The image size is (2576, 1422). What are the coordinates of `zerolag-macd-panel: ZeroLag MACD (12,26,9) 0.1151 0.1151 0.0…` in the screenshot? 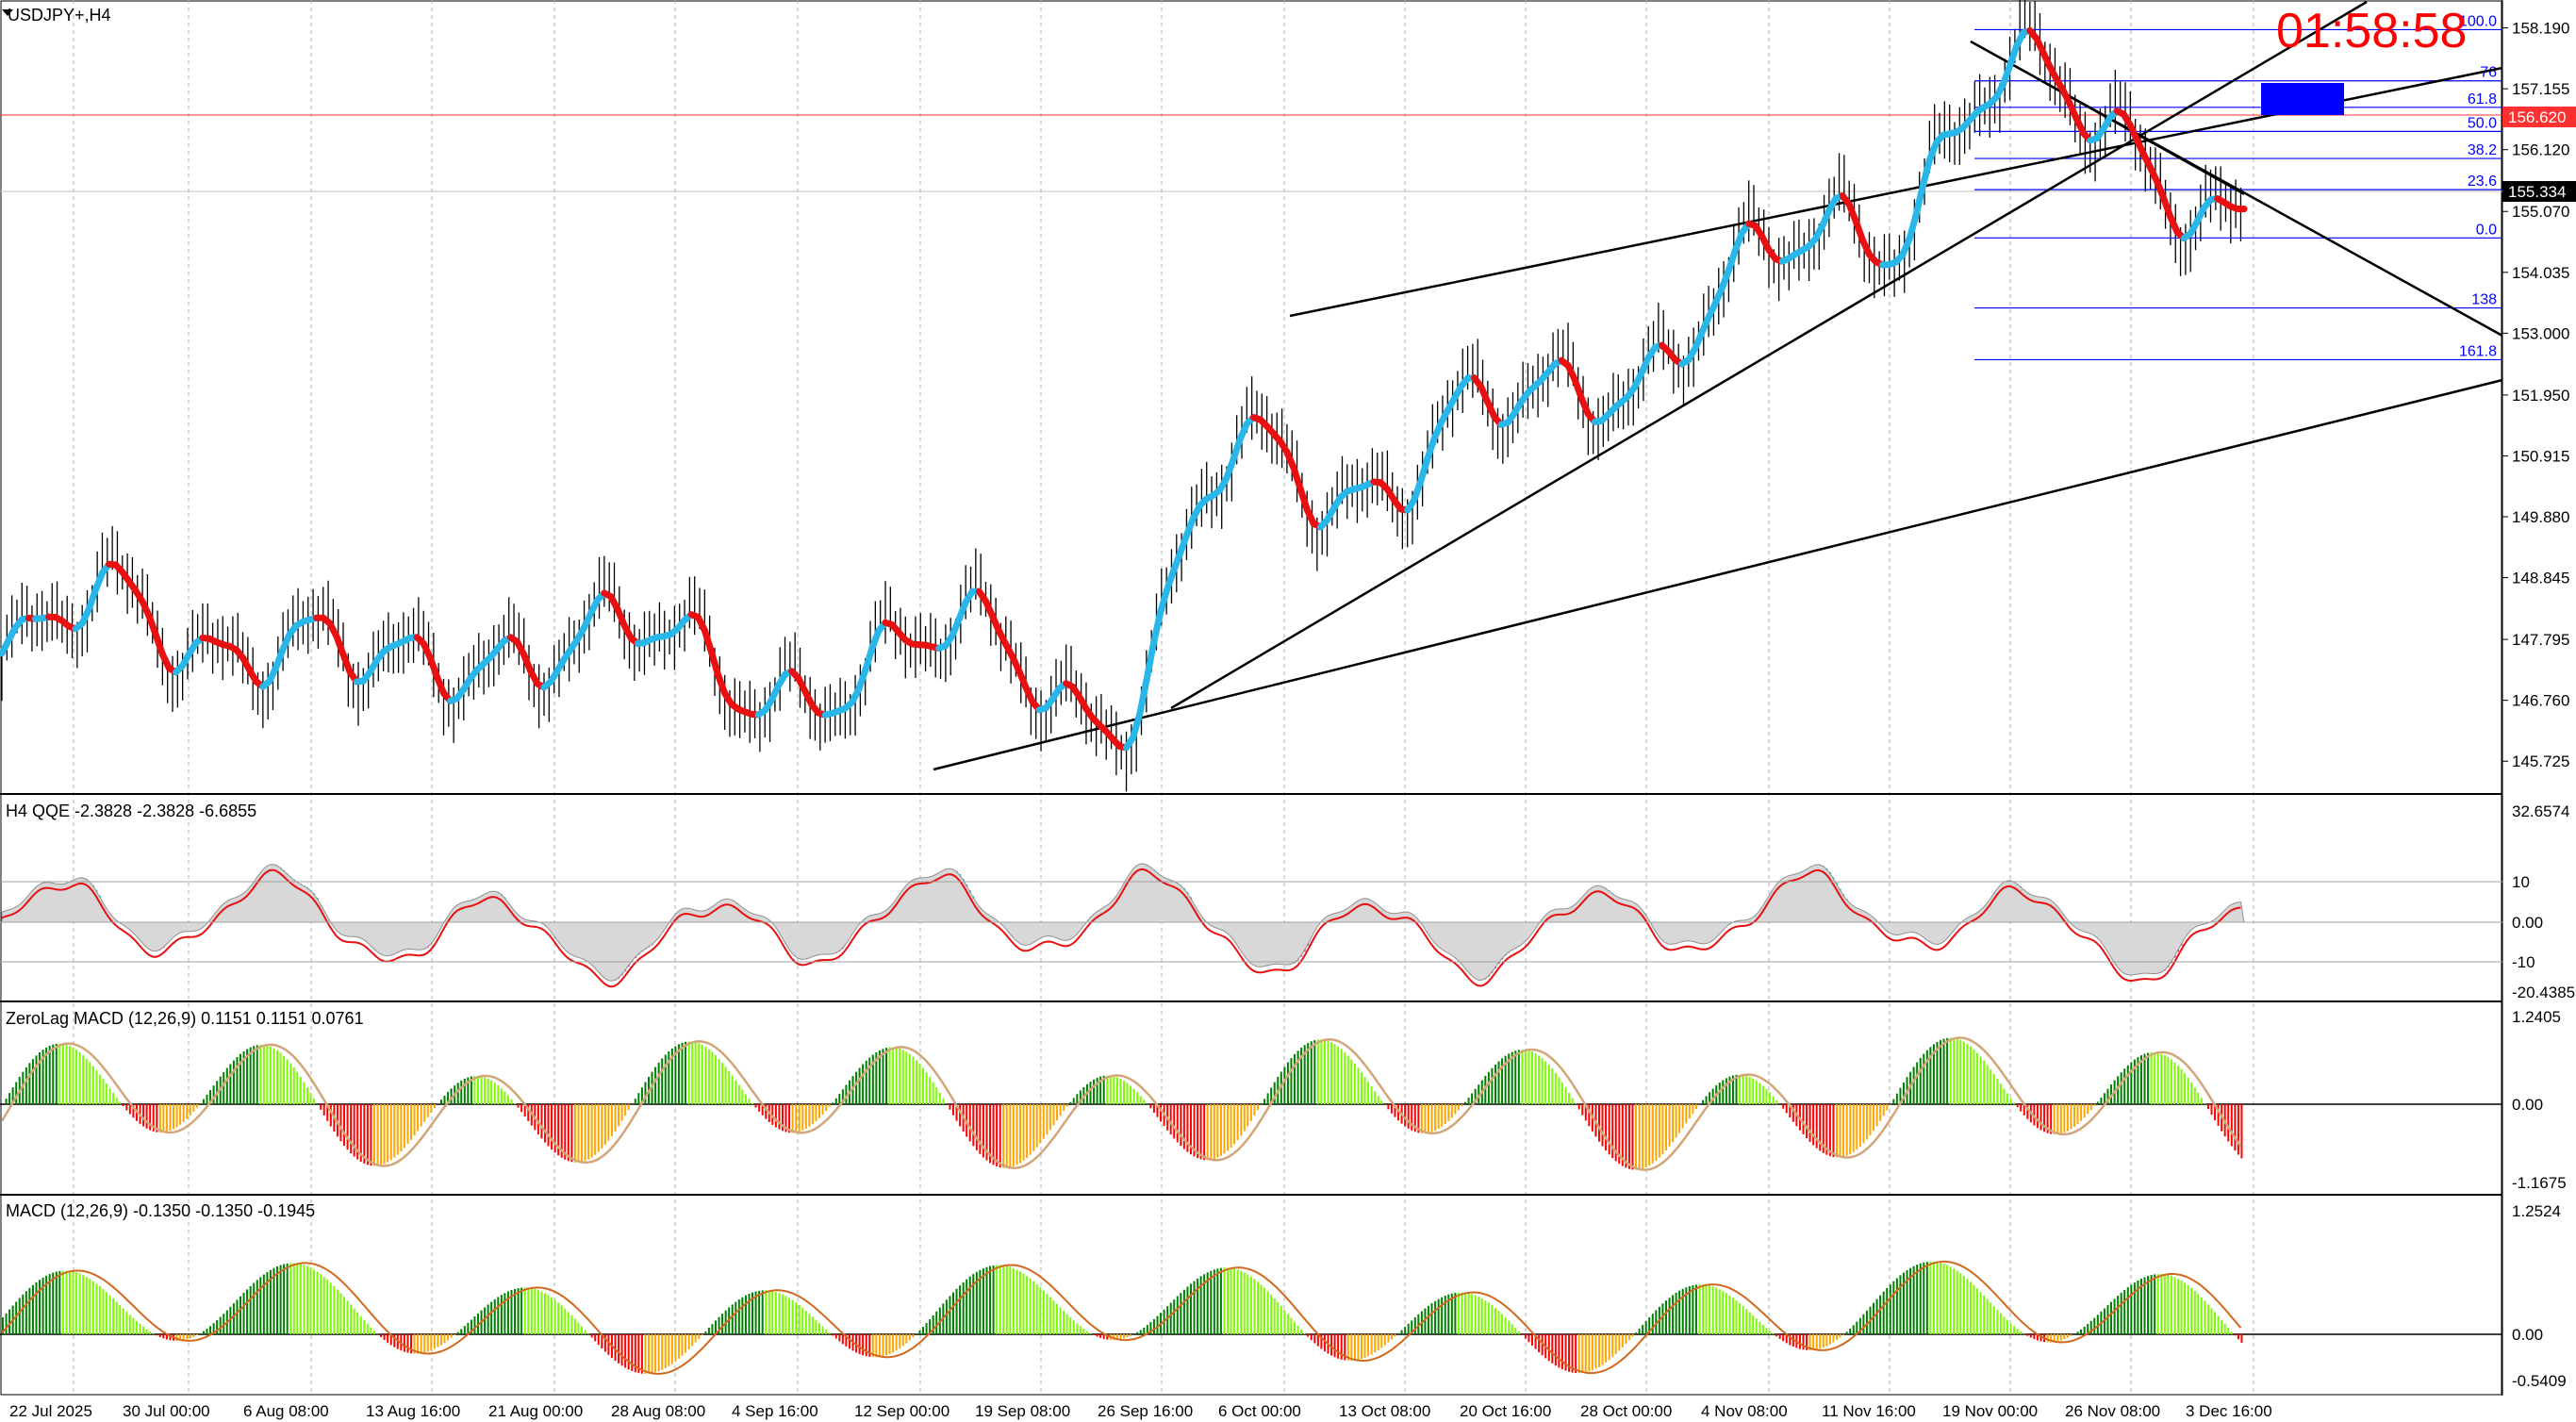 It's located at (1251, 1090).